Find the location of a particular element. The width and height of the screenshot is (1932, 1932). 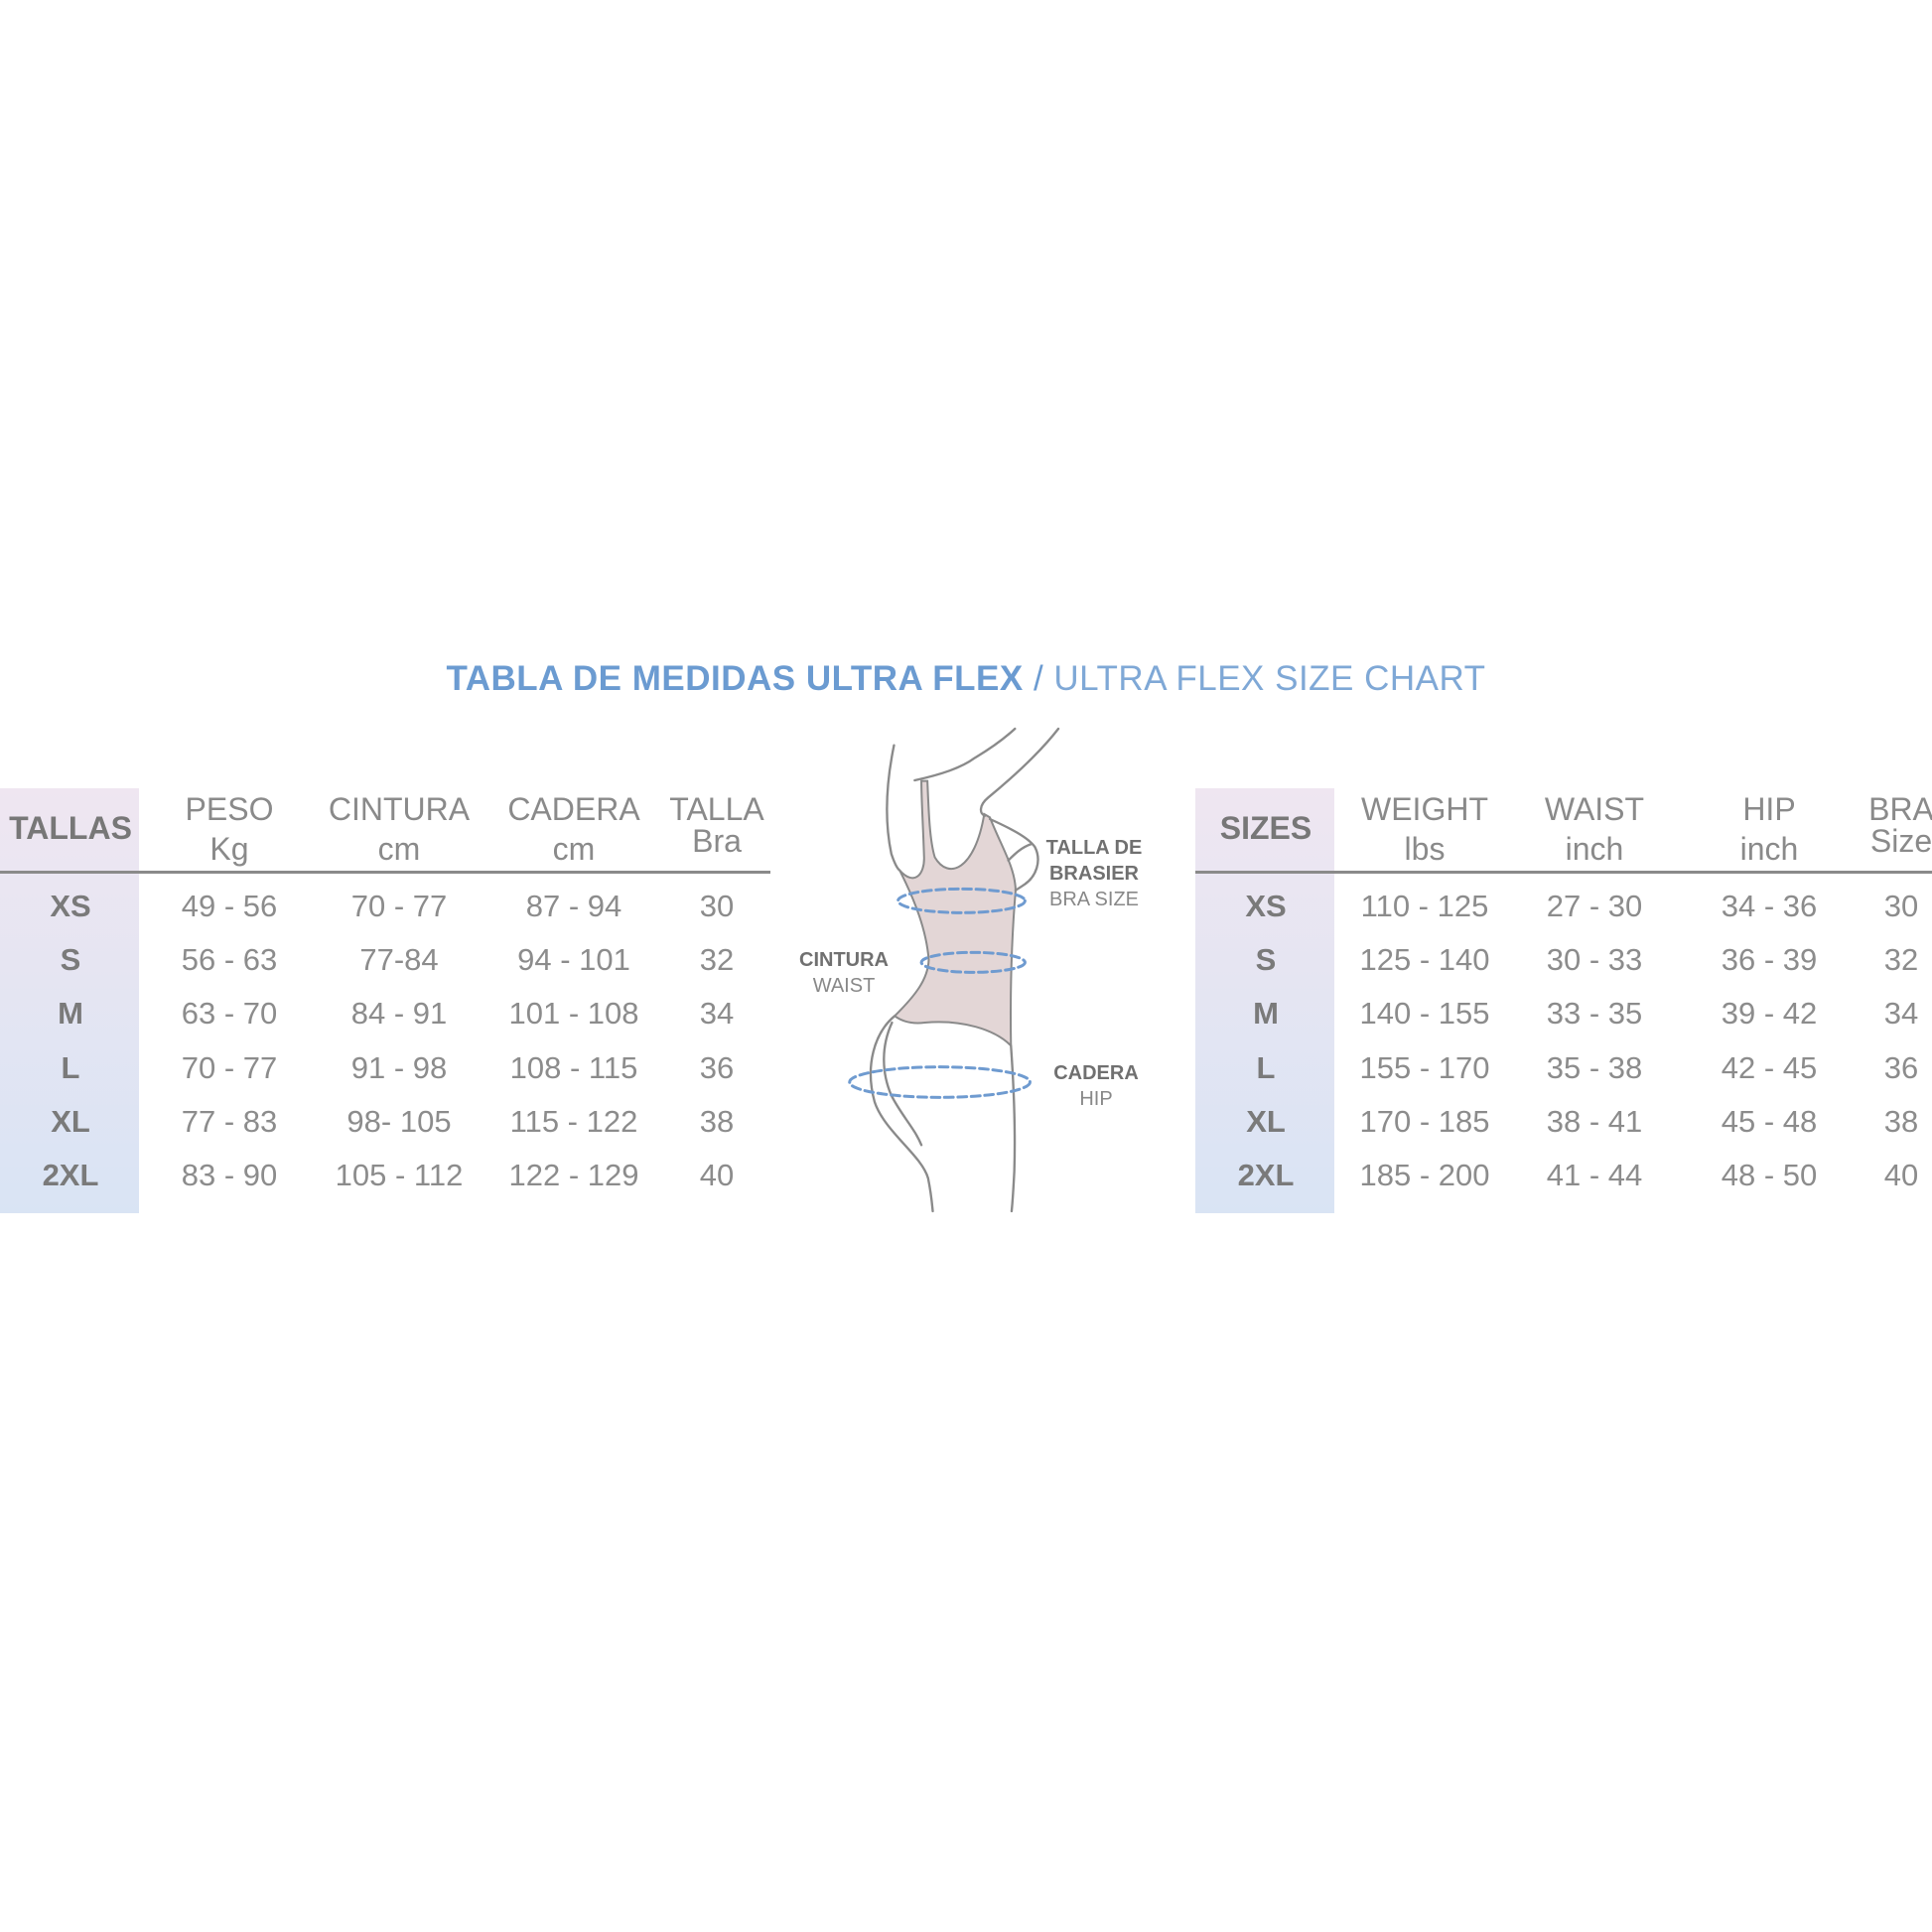

bra-label-es-line1: TALLA DE is located at coordinates (1094, 848).